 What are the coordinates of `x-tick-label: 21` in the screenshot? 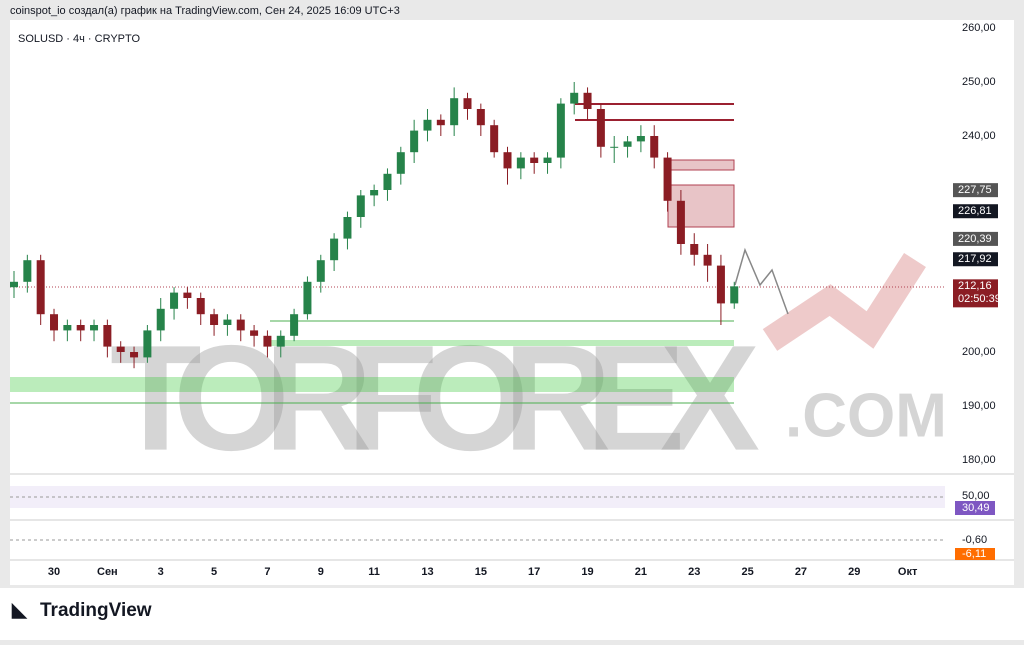 It's located at (641, 572).